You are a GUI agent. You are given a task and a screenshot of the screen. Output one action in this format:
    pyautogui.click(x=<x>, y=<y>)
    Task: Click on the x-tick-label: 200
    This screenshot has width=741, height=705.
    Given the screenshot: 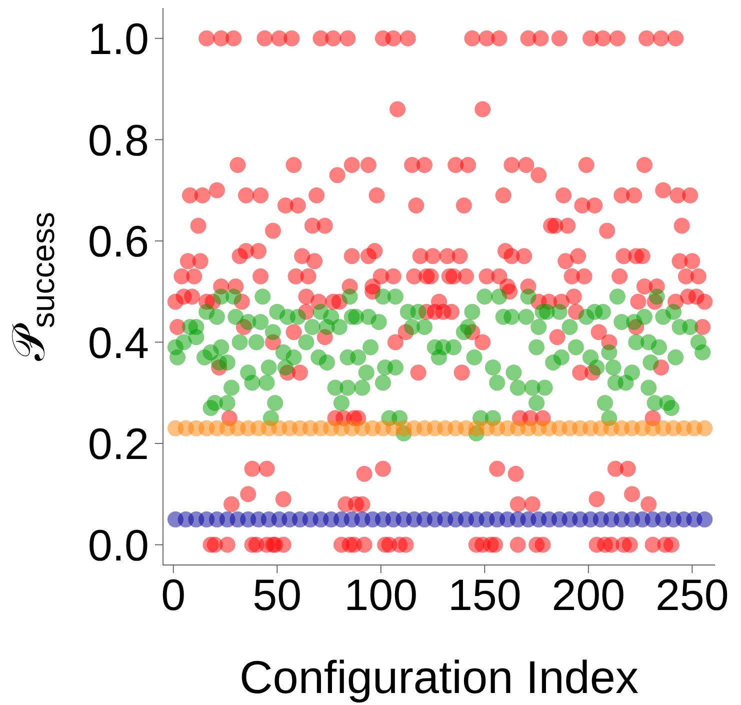 What is the action you would take?
    pyautogui.click(x=589, y=595)
    